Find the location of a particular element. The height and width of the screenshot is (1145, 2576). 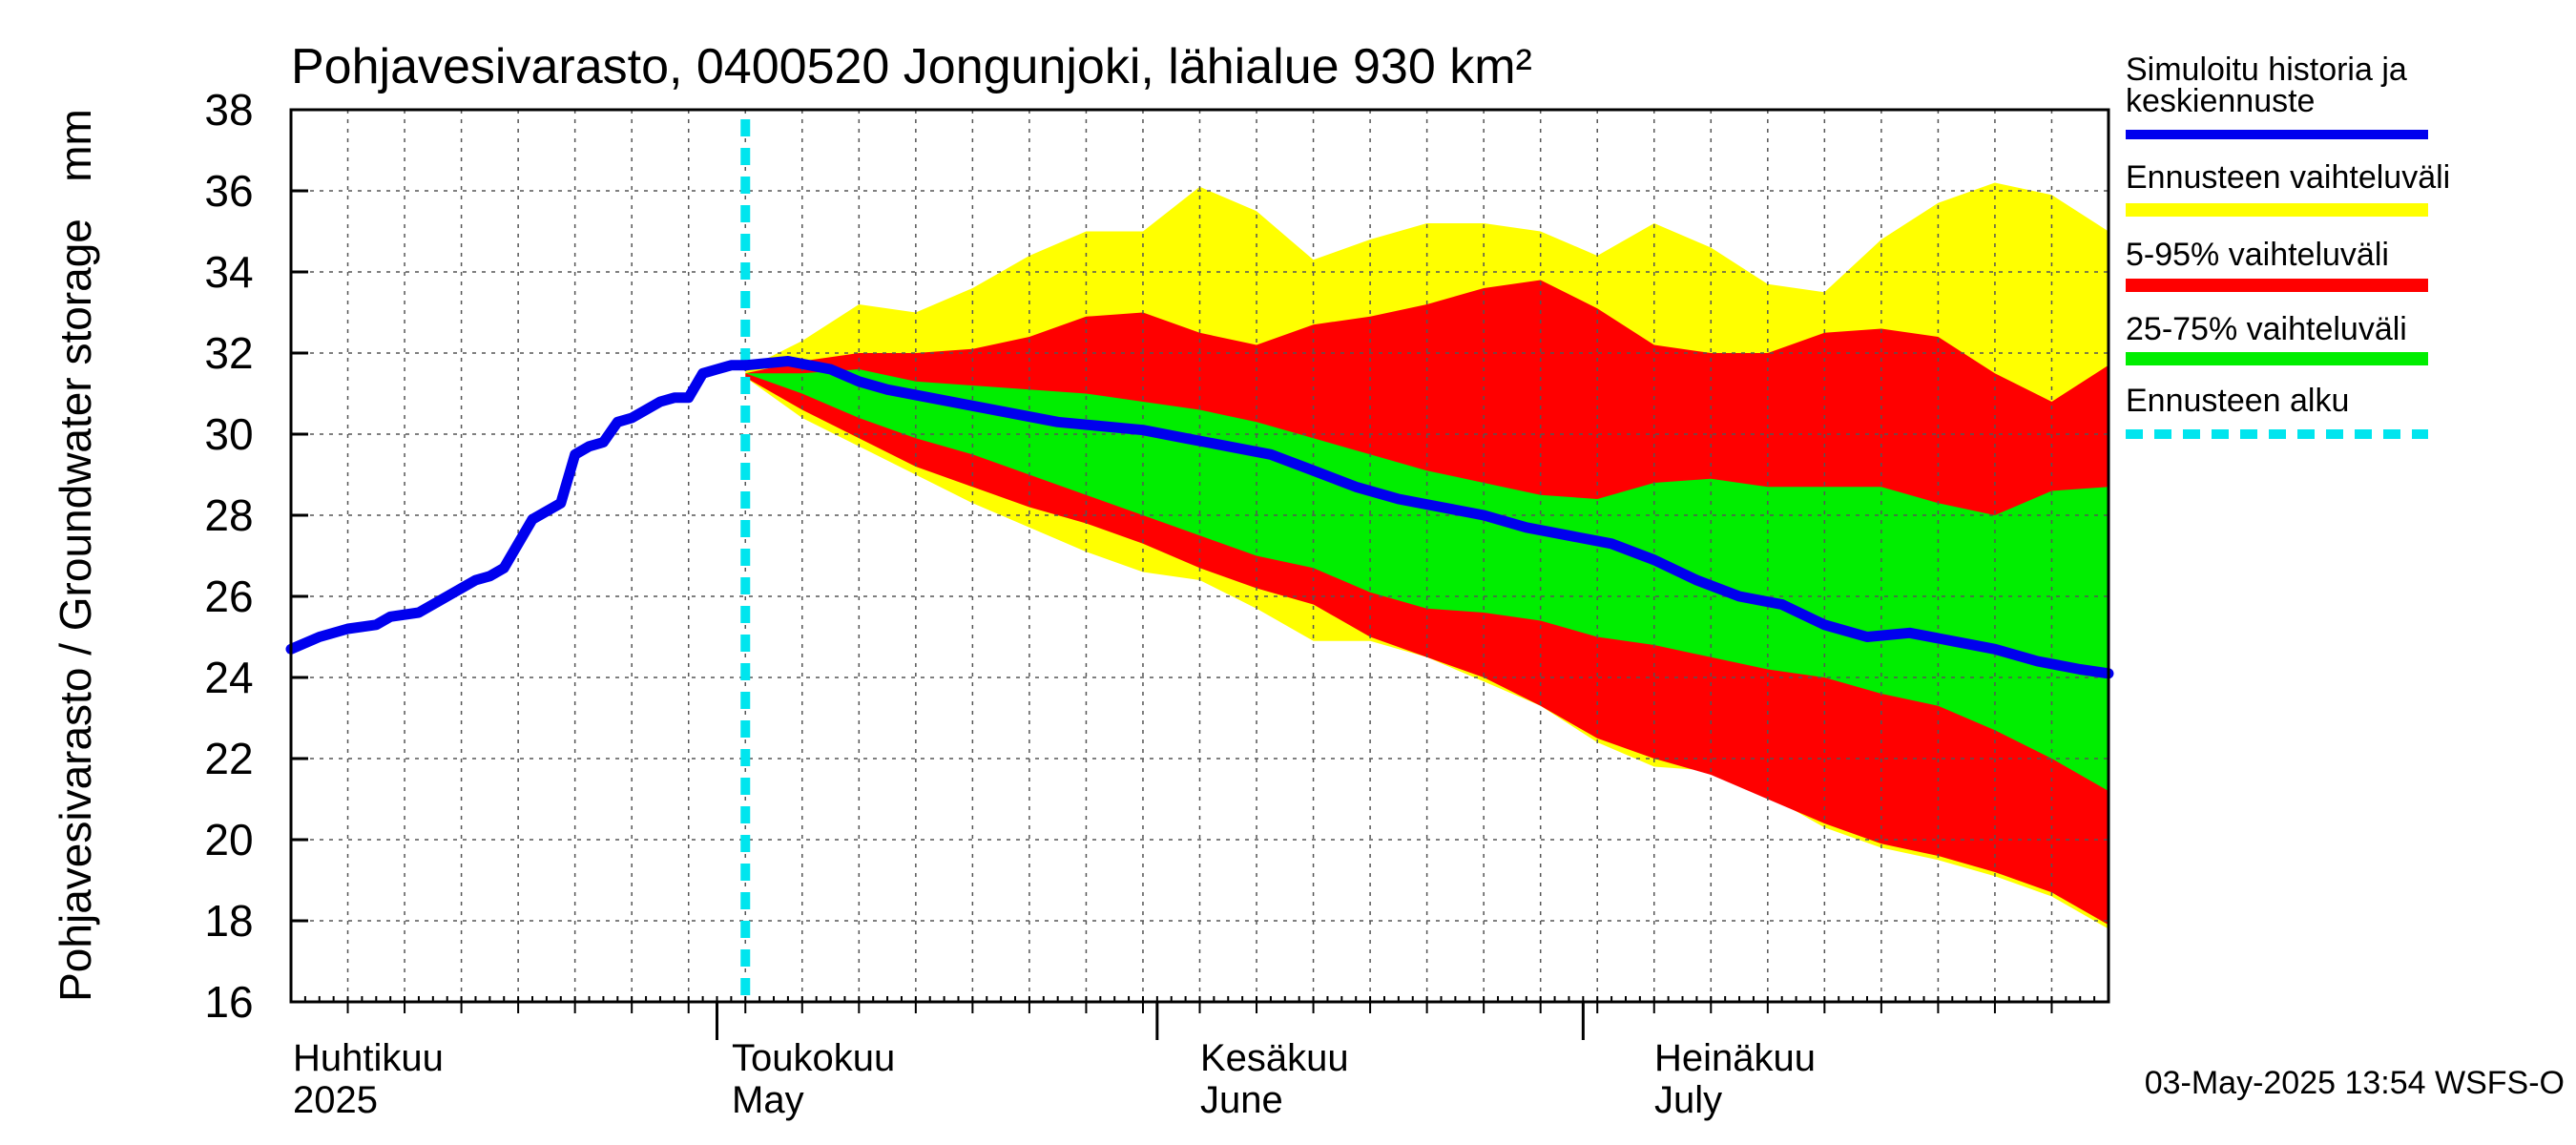

y-tick-label-32: 32 is located at coordinates (228, 353).